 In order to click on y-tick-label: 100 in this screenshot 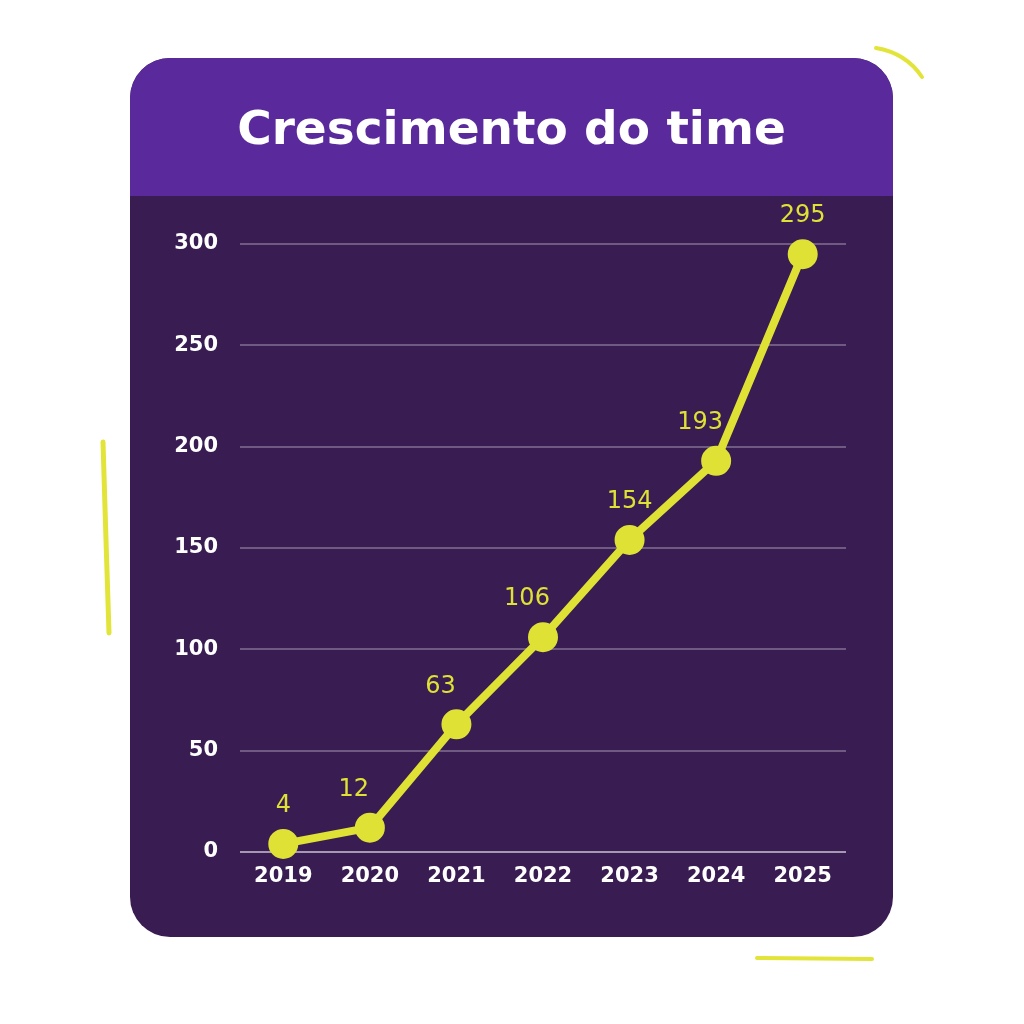, I will do `click(196, 647)`.